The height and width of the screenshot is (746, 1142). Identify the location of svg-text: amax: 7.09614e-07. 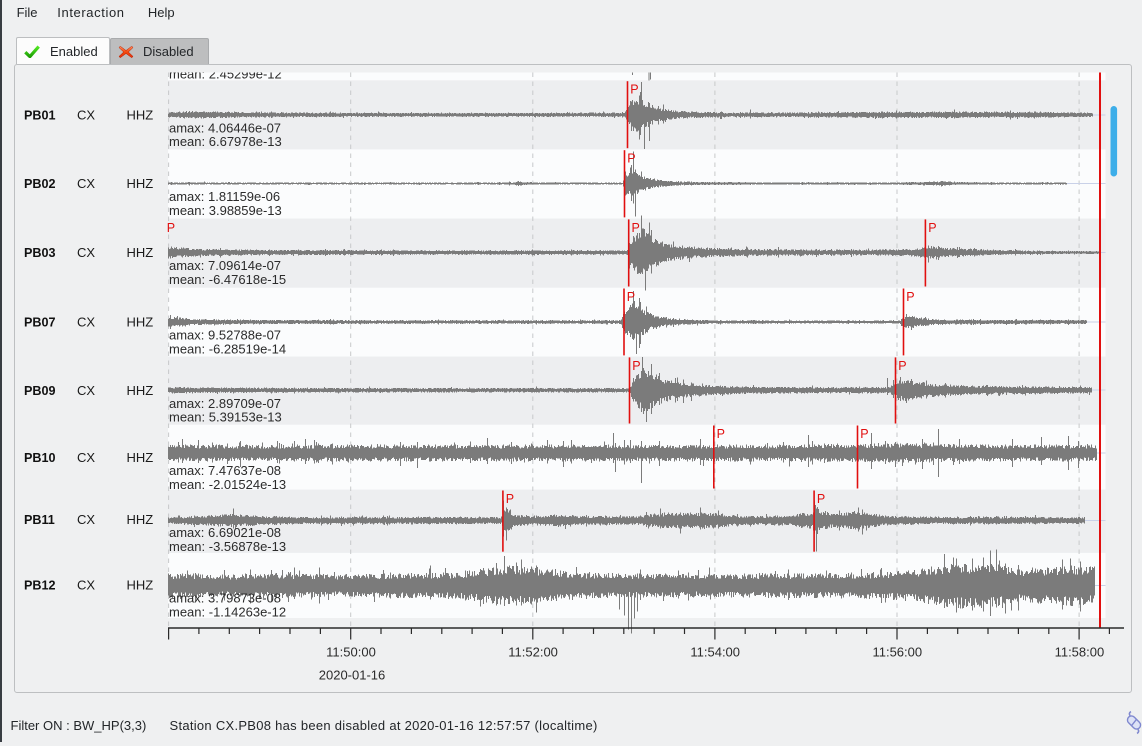
(225, 265).